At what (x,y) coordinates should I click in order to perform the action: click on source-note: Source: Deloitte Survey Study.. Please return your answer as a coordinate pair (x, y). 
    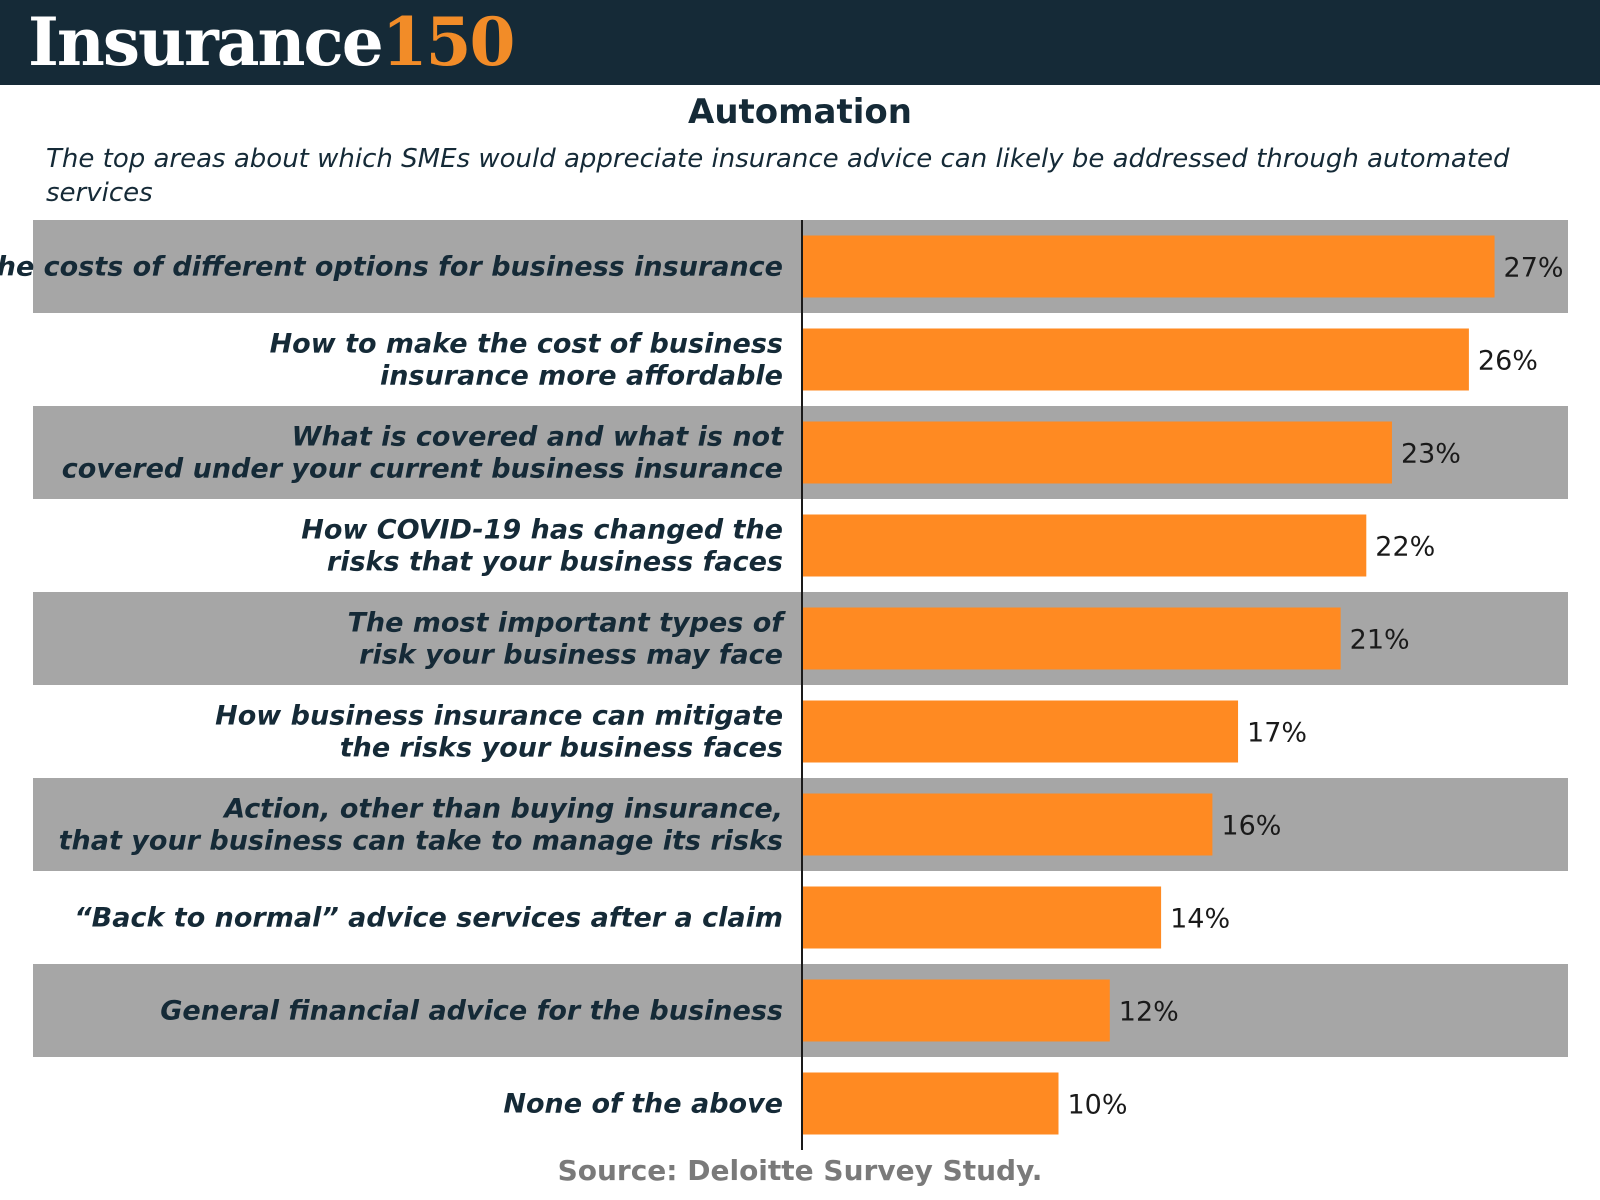
    Looking at the image, I should click on (800, 1170).